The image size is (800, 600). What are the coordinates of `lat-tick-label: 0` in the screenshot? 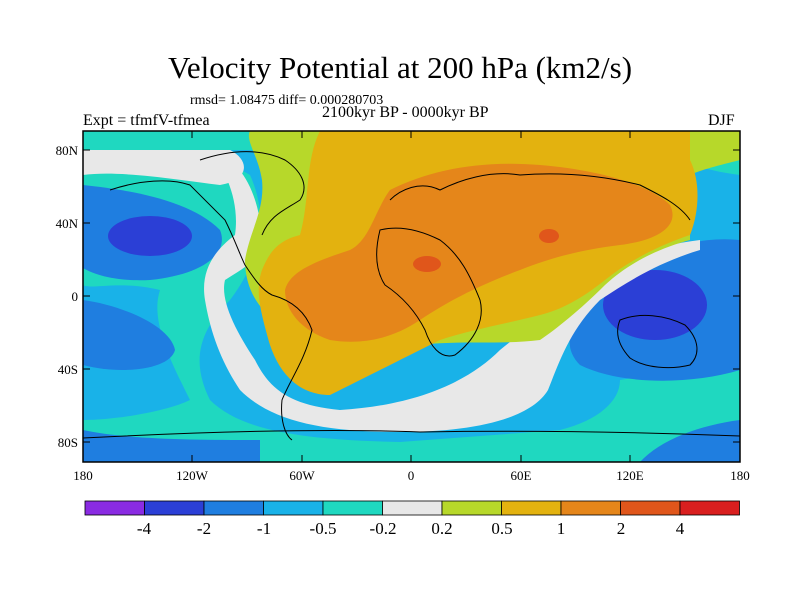 It's located at (75, 296).